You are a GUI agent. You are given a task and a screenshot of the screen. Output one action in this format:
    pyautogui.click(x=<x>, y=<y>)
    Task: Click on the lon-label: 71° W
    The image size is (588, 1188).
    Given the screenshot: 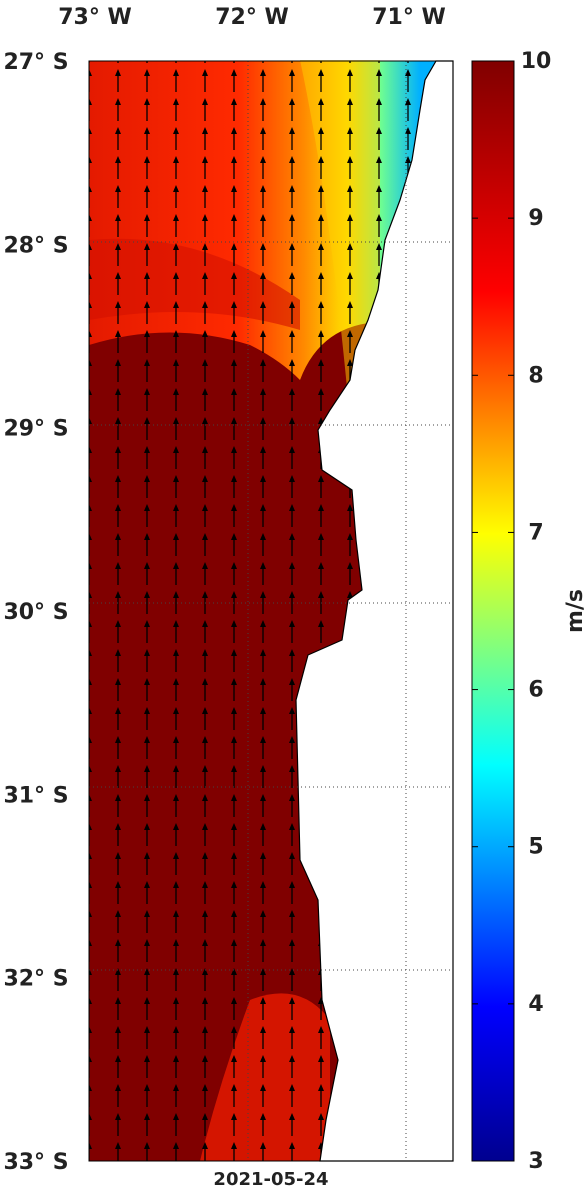 What is the action you would take?
    pyautogui.click(x=409, y=17)
    